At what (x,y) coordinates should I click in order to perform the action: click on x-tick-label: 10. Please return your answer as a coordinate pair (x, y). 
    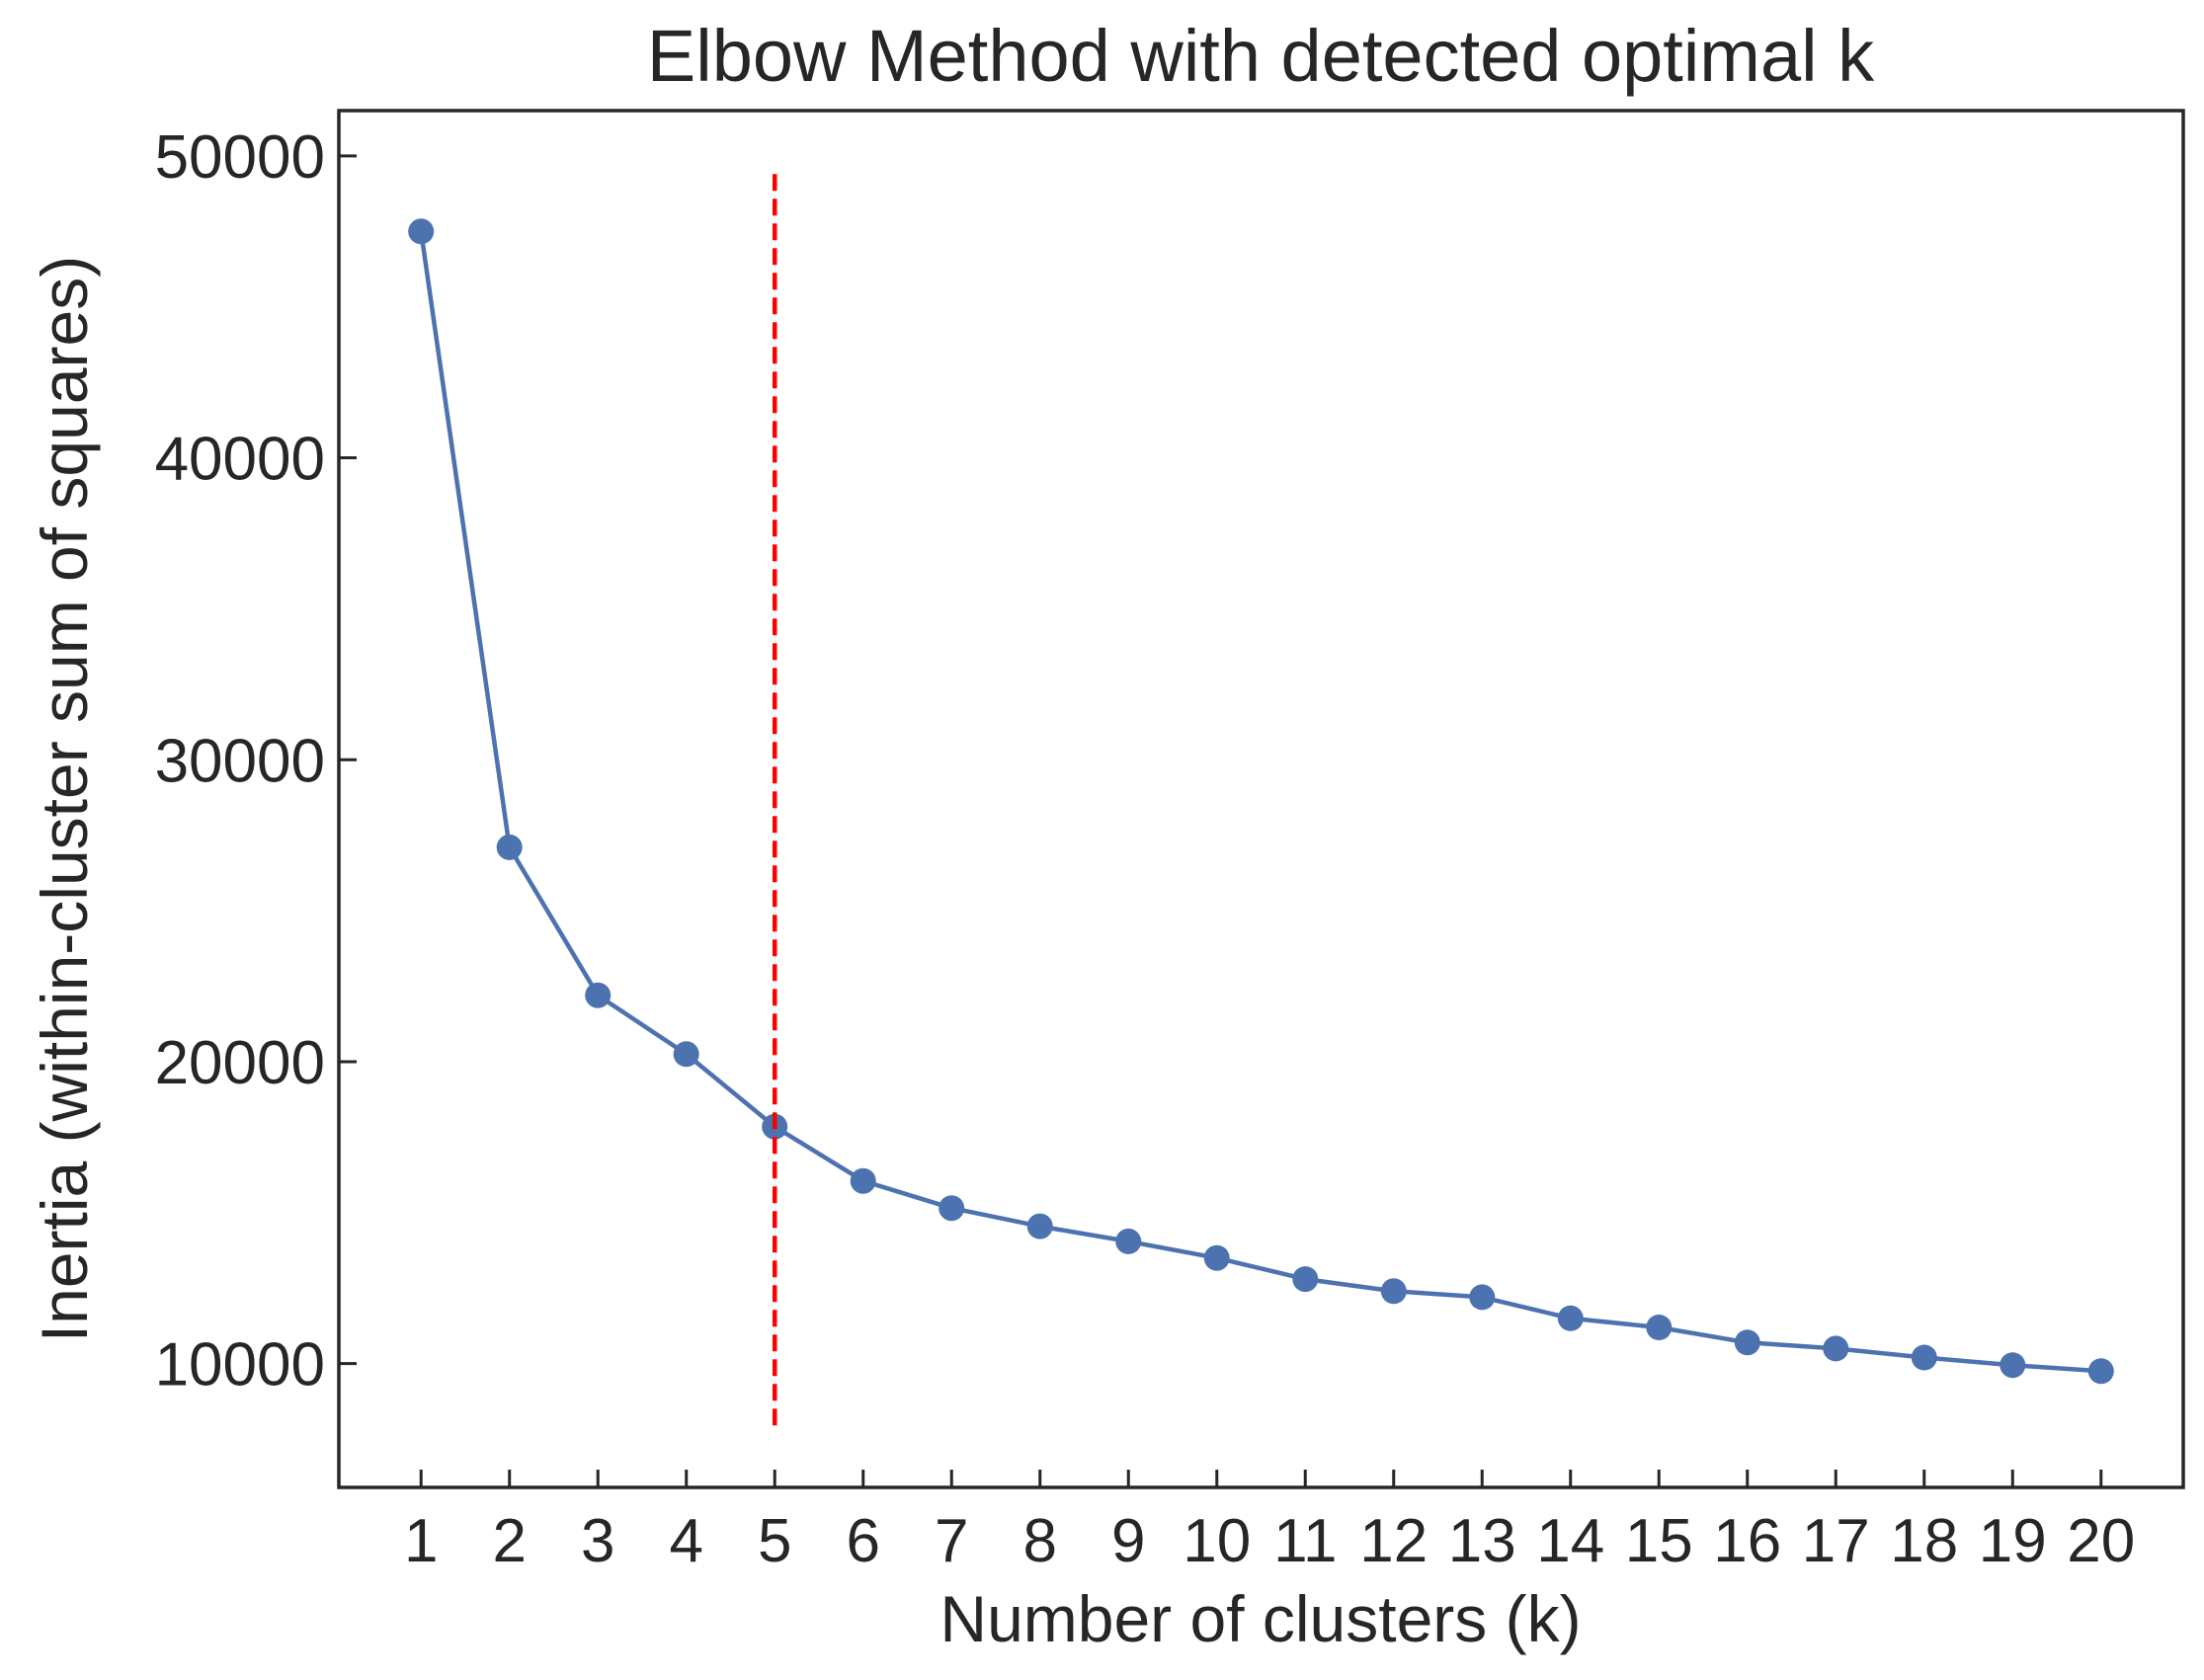
    Looking at the image, I should click on (1217, 1541).